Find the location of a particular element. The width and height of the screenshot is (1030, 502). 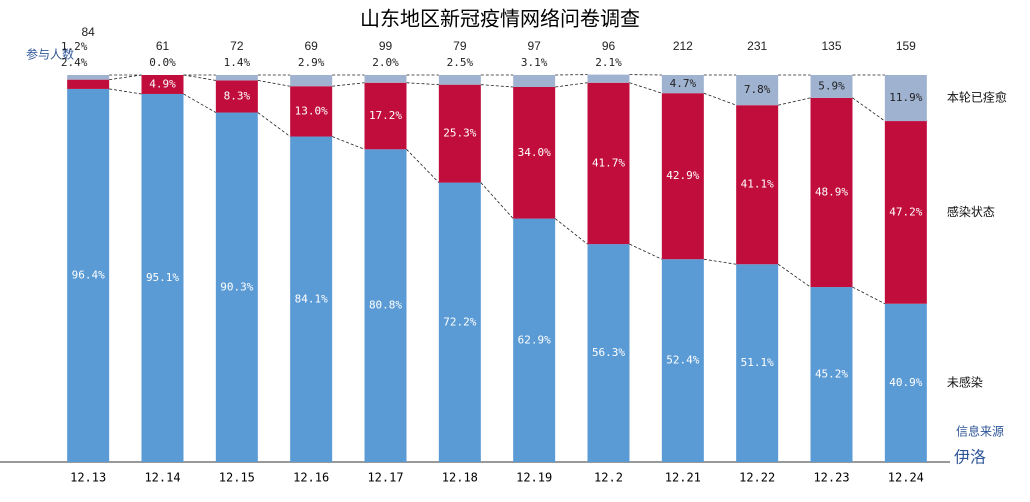

data-label: 2.9% is located at coordinates (311, 62).